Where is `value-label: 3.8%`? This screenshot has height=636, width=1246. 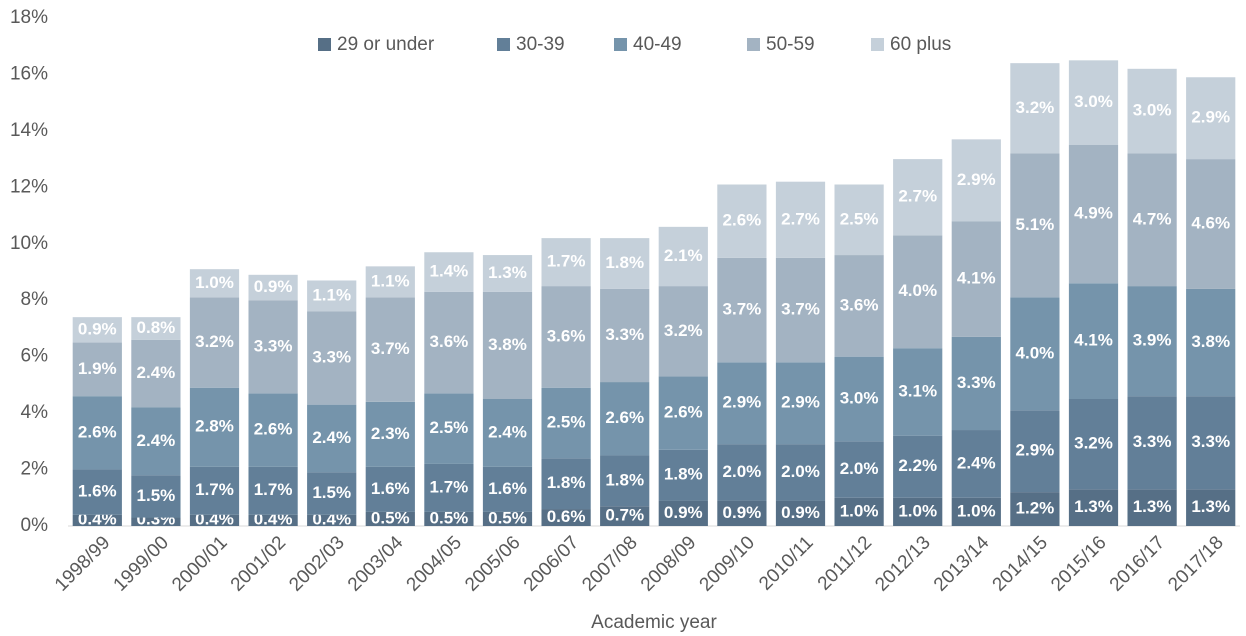 value-label: 3.8% is located at coordinates (507, 344).